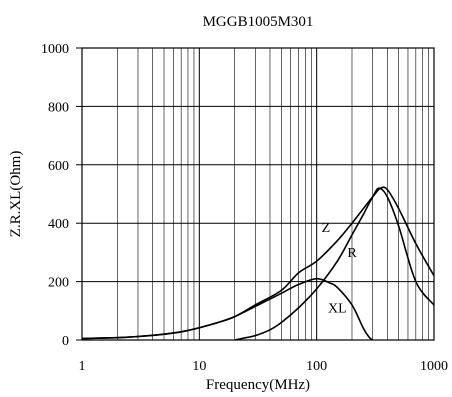 Image resolution: width=452 pixels, height=397 pixels. Describe the element at coordinates (227, 309) in the screenshot. I see `series-line-xl` at that location.